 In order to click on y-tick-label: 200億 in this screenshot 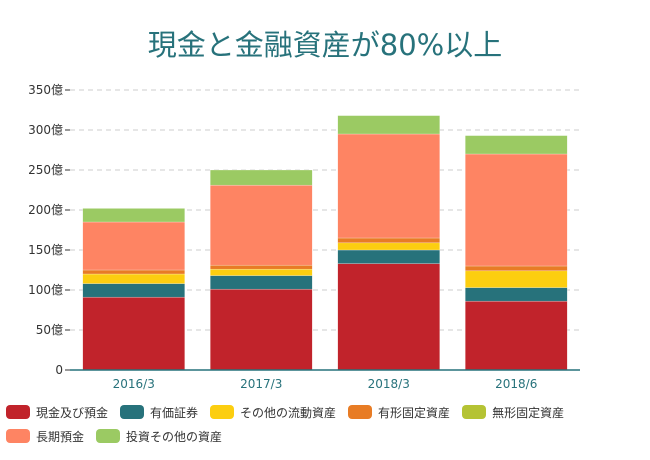, I will do `click(45, 210)`.